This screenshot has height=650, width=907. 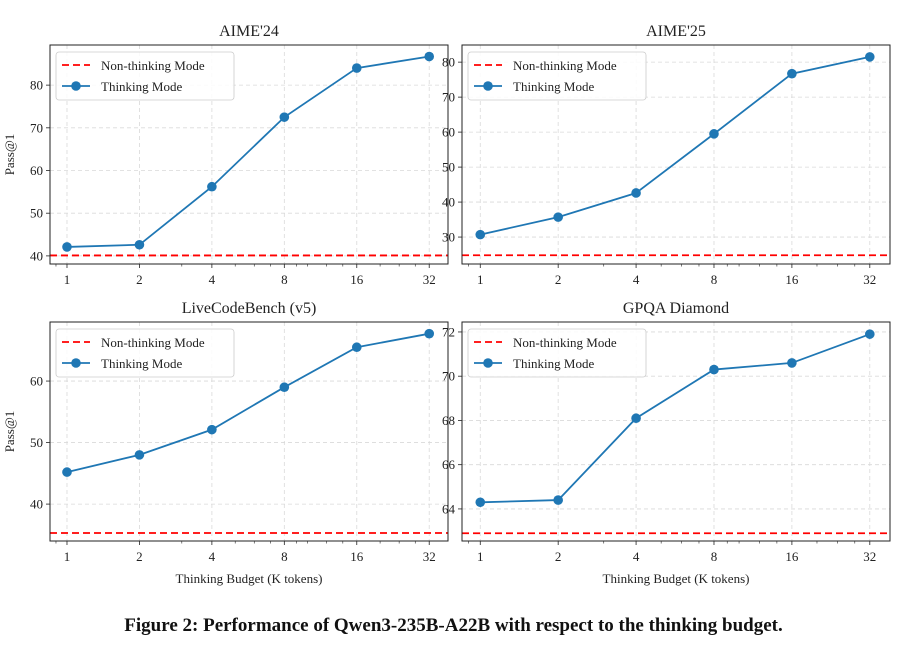 I want to click on y-tick-label: 66, so click(x=449, y=464).